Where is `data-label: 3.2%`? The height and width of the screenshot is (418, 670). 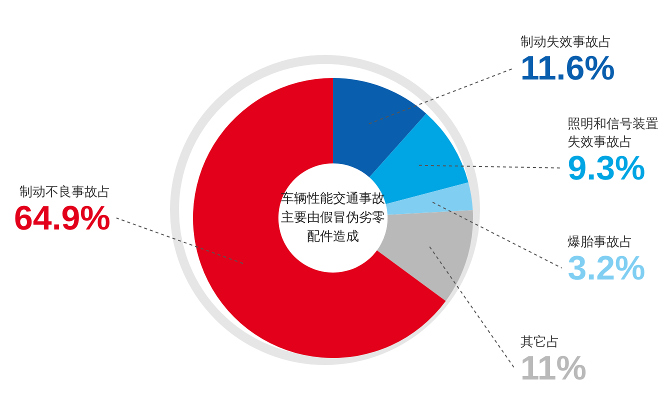
data-label: 3.2% is located at coordinates (607, 268).